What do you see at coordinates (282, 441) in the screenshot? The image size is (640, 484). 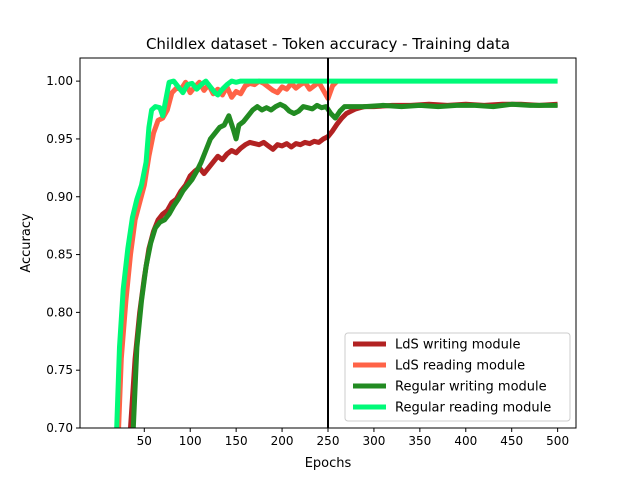 I see `x-tick-label: 200` at bounding box center [282, 441].